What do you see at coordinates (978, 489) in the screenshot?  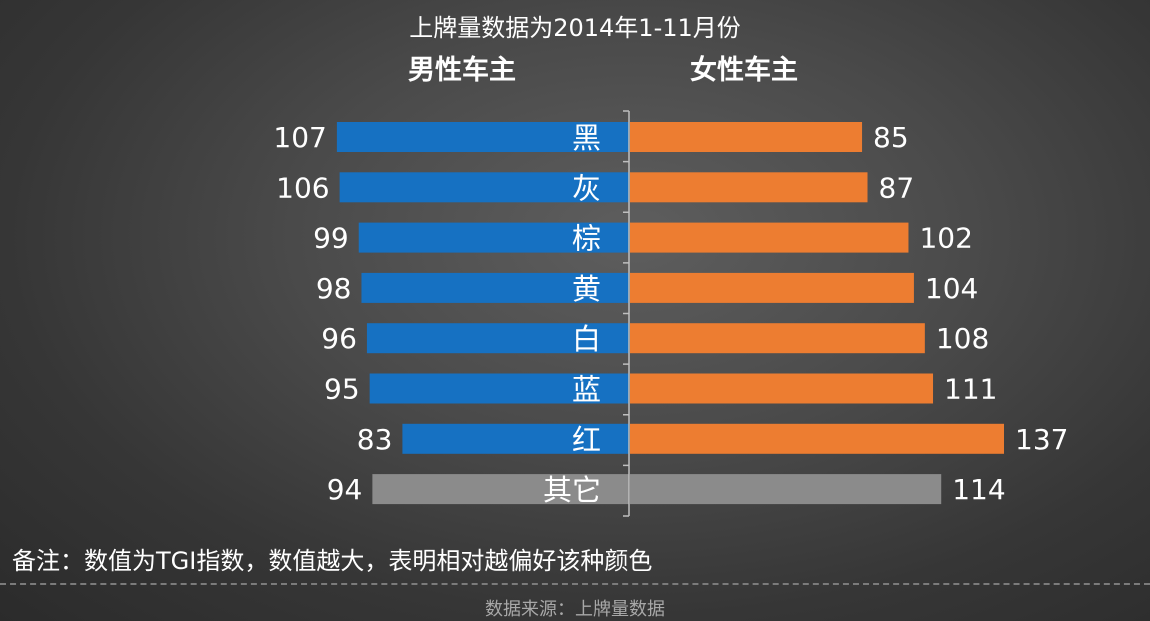 I see `female-value-label: 114` at bounding box center [978, 489].